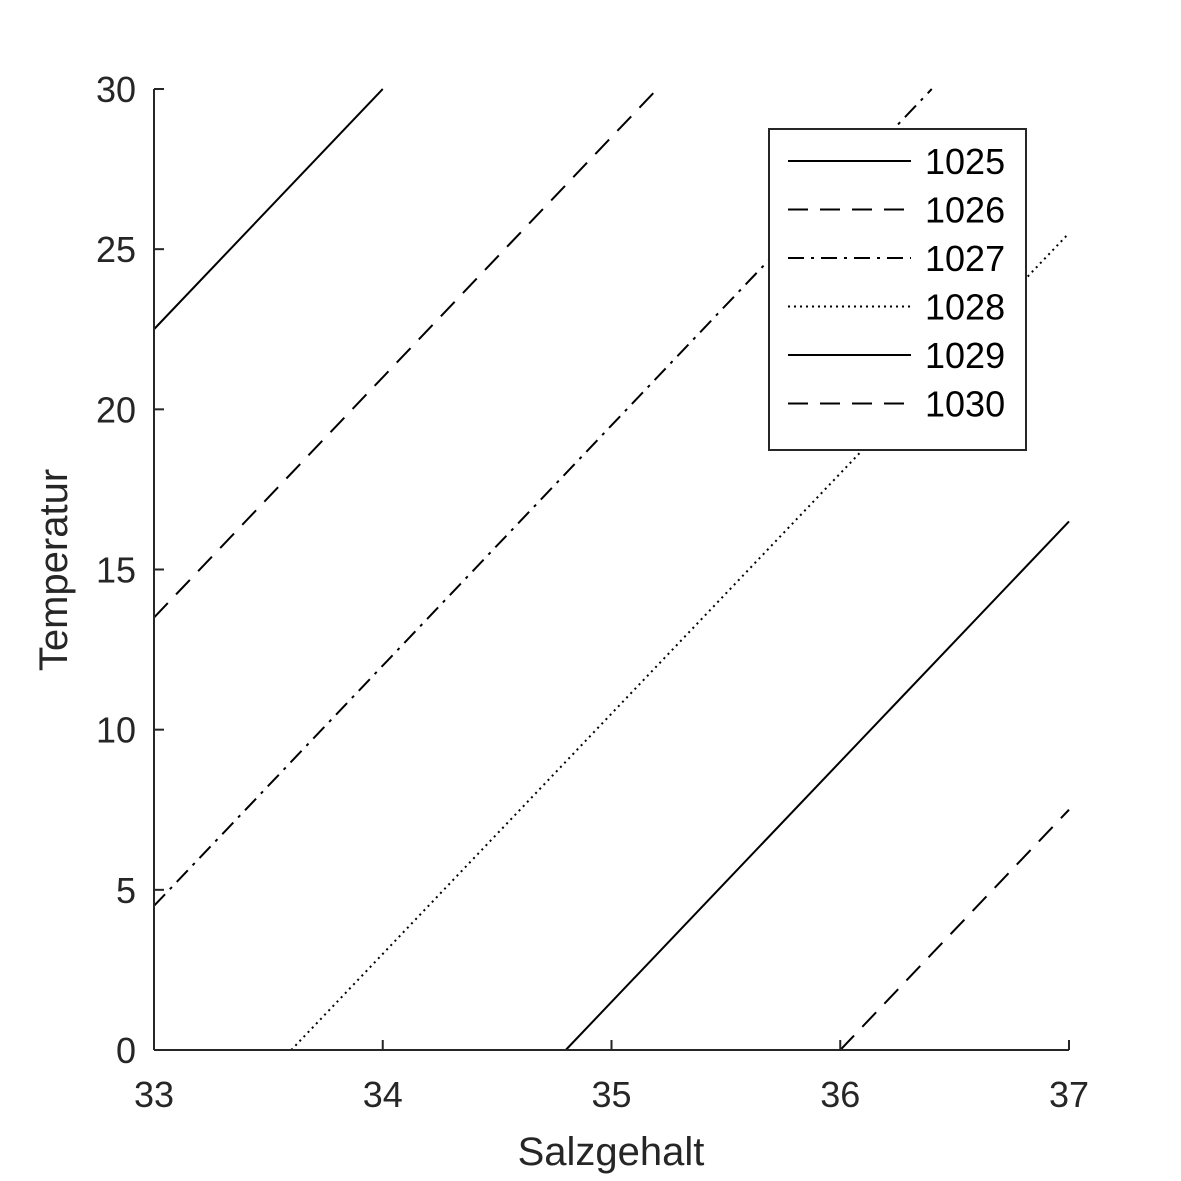 The width and height of the screenshot is (1181, 1181). What do you see at coordinates (126, 890) in the screenshot?
I see `y-tick-label: 5` at bounding box center [126, 890].